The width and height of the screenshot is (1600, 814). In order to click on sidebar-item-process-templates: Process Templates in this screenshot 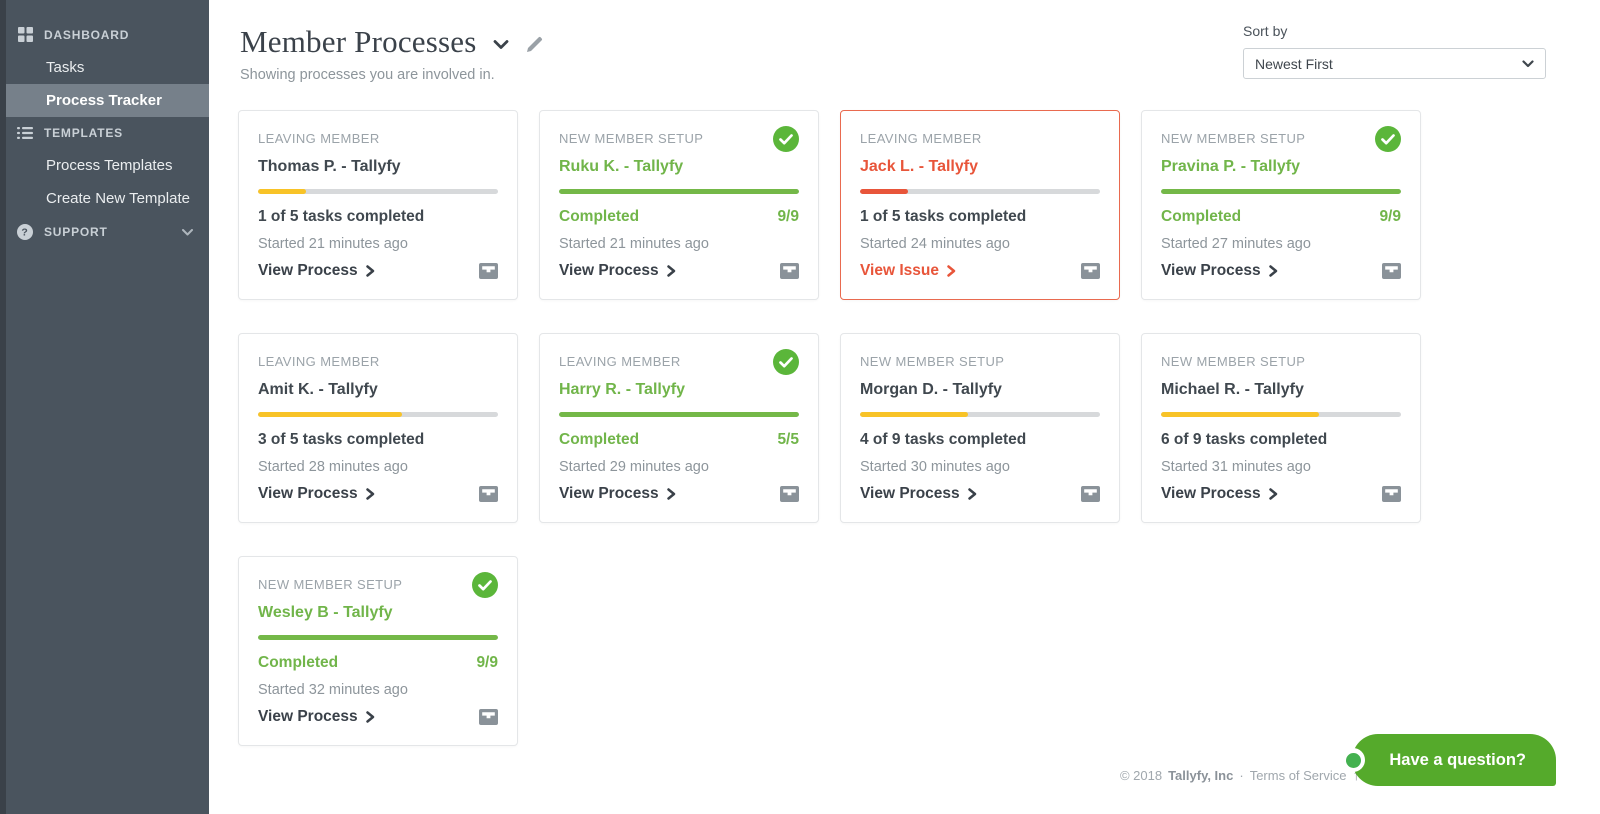, I will do `click(109, 165)`.